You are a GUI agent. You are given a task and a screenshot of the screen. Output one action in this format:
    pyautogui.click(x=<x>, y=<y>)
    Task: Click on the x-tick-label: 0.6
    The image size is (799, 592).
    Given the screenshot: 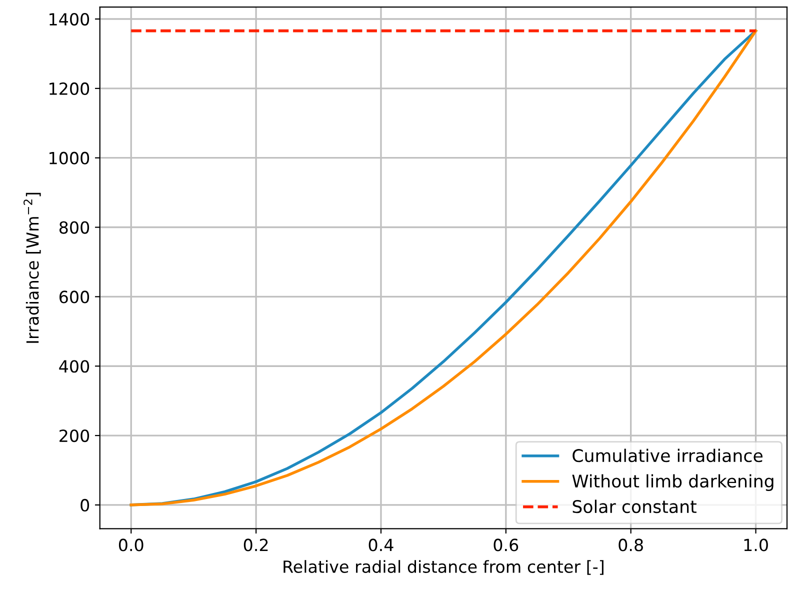 What is the action you would take?
    pyautogui.click(x=506, y=545)
    